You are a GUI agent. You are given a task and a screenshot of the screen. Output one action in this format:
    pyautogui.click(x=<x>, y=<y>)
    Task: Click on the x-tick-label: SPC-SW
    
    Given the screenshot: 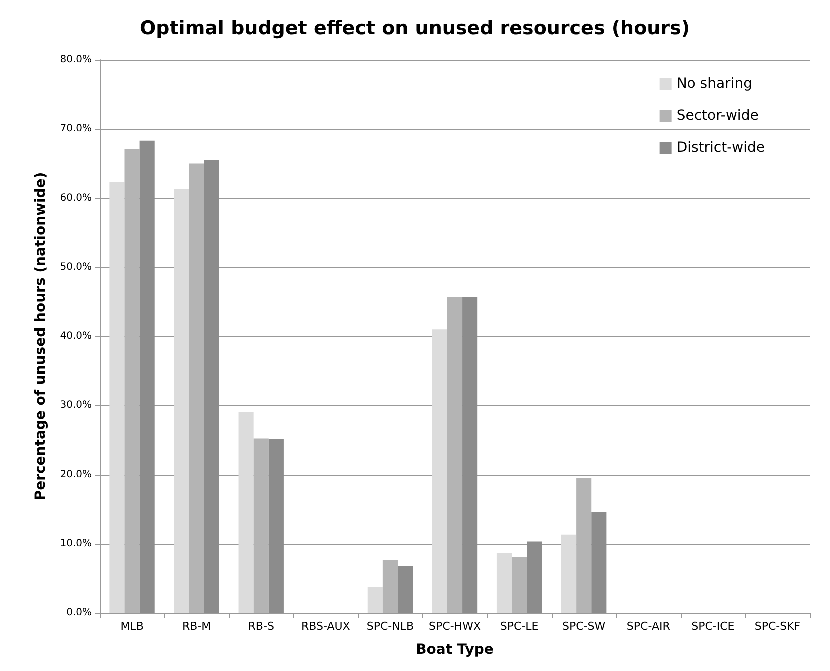 What is the action you would take?
    pyautogui.click(x=584, y=626)
    